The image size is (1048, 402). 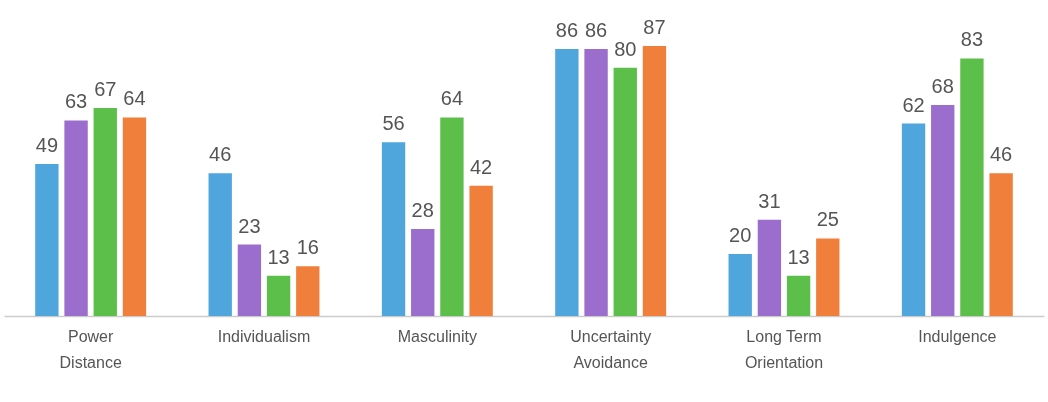 I want to click on data-label: 83, so click(x=972, y=39).